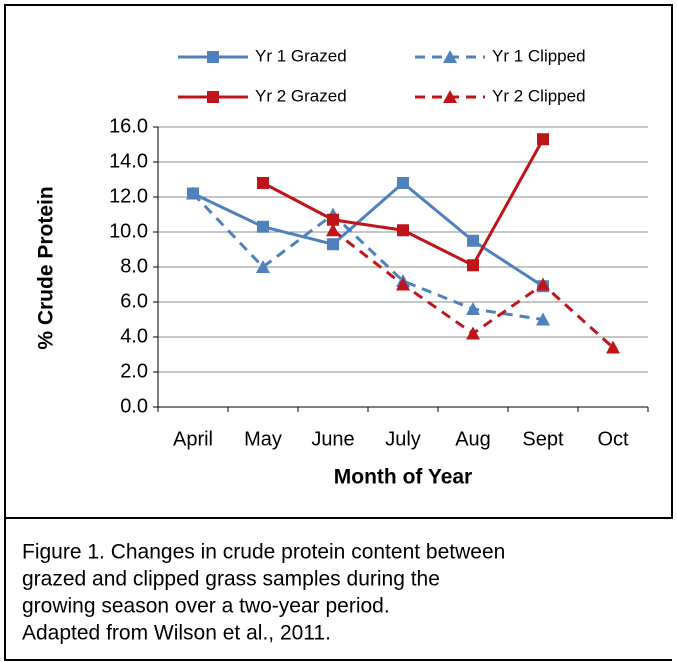 This screenshot has height=662, width=677. What do you see at coordinates (134, 406) in the screenshot?
I see `y-tick-label: 0.0` at bounding box center [134, 406].